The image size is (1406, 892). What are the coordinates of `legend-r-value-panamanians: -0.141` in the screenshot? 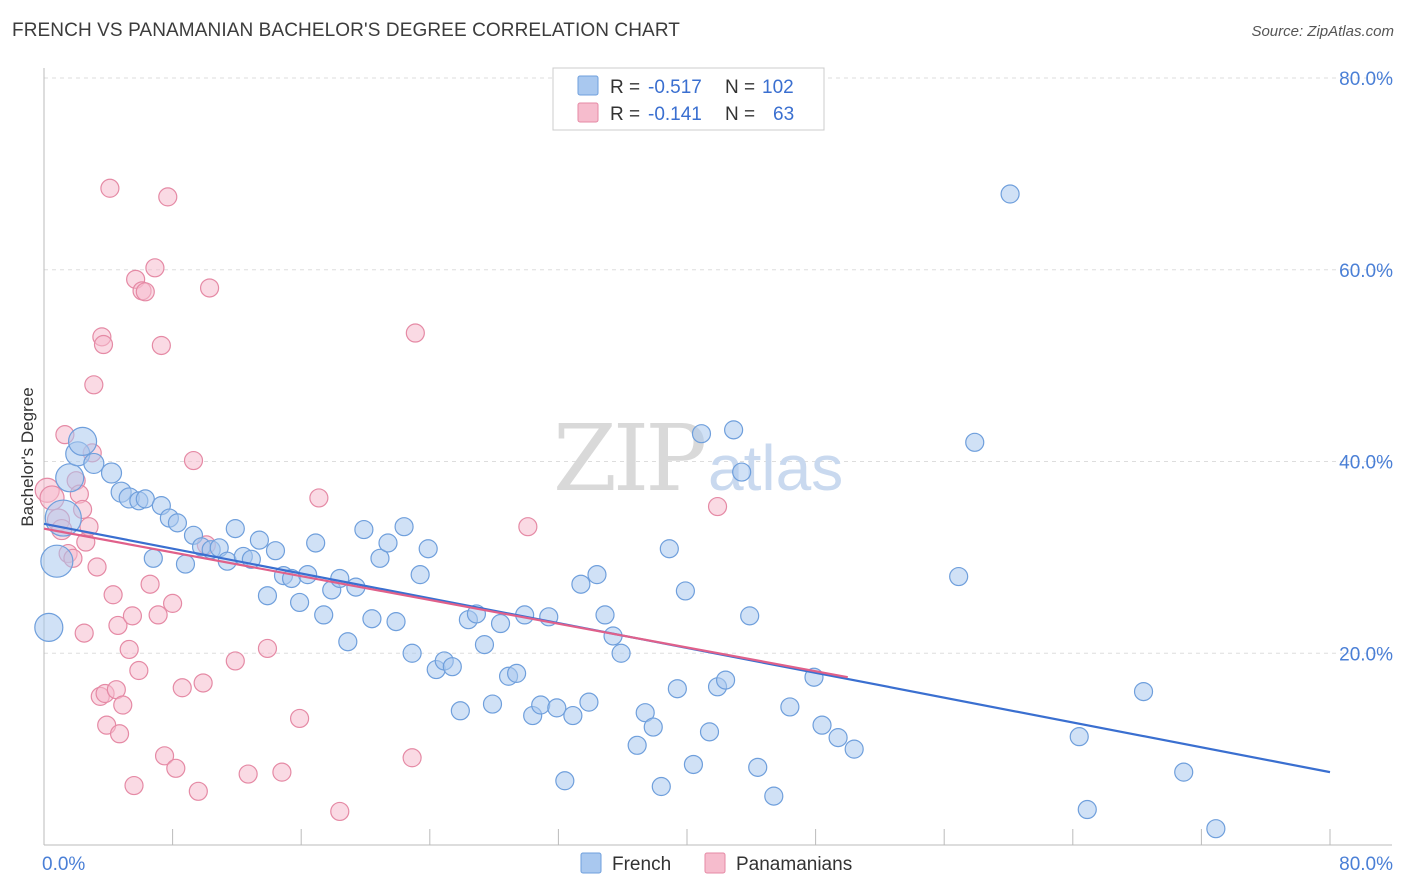 It's located at (675, 114).